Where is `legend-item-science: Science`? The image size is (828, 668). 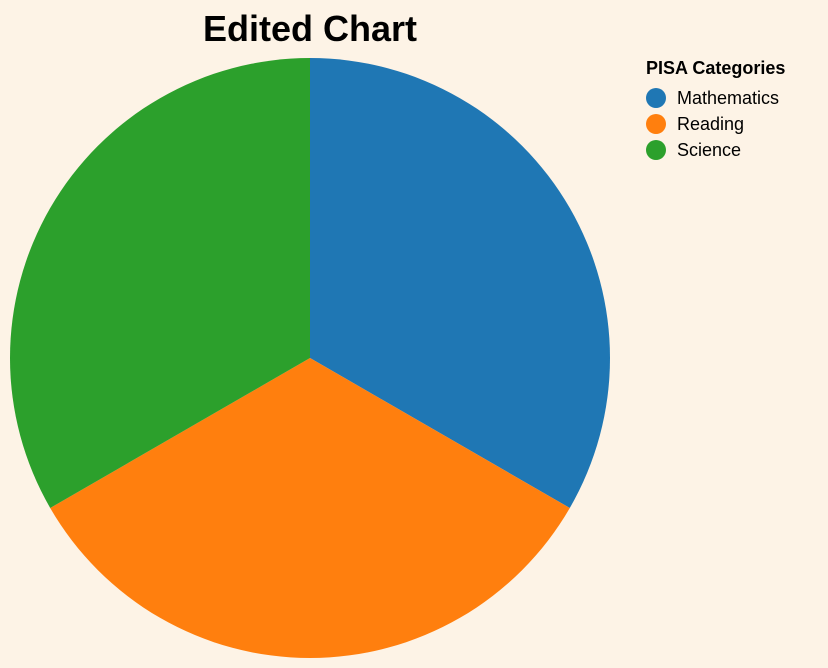
legend-item-science: Science is located at coordinates (736, 150).